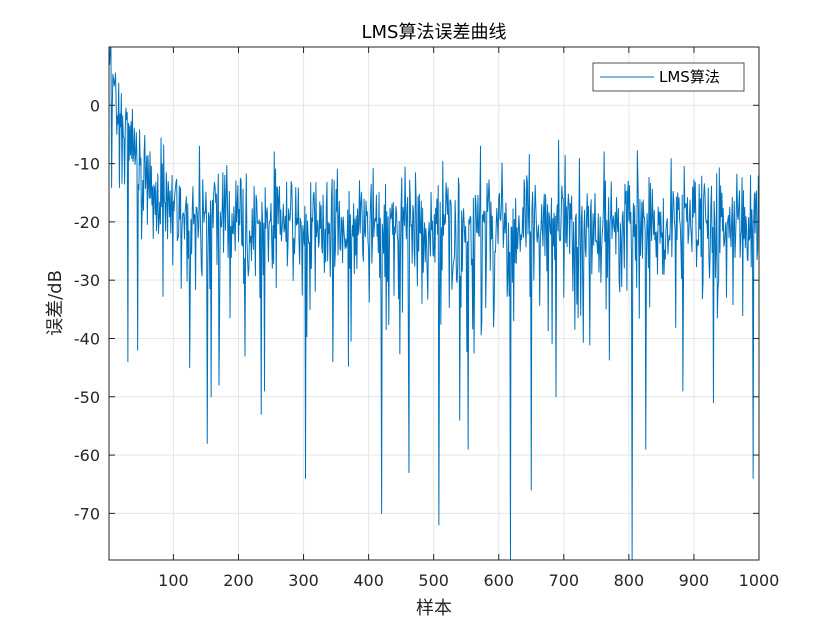  What do you see at coordinates (629, 580) in the screenshot?
I see `x-tick-label: 800` at bounding box center [629, 580].